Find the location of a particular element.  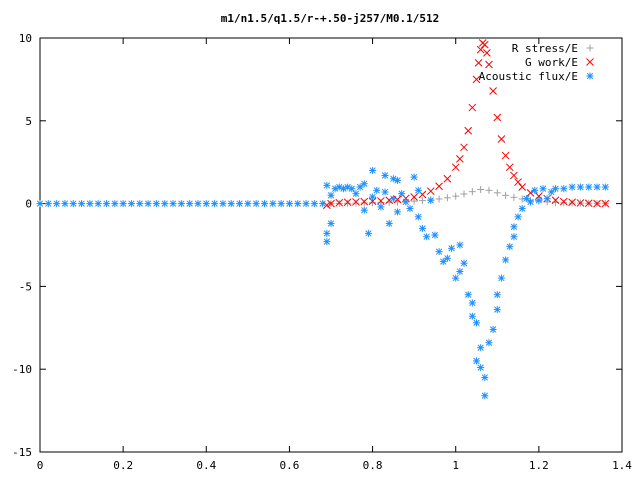

legend-label: G work/E is located at coordinates (551, 62).